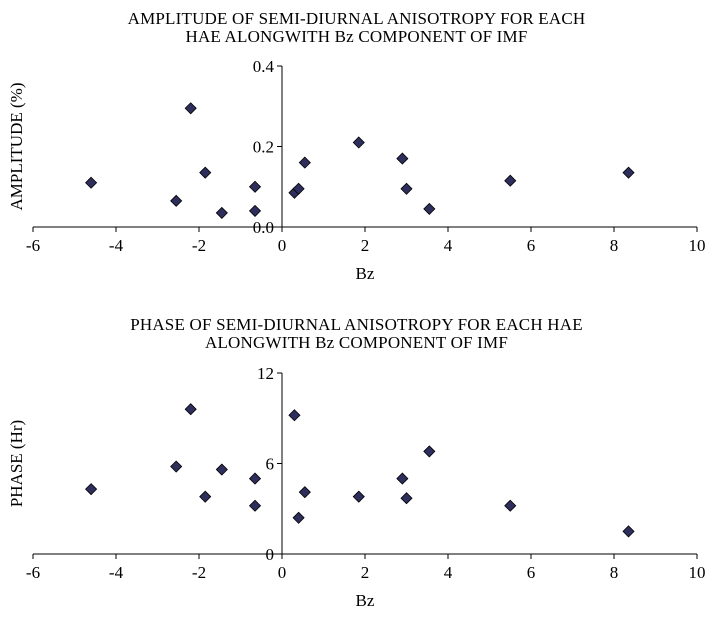 The height and width of the screenshot is (624, 713). Describe the element at coordinates (199, 572) in the screenshot. I see `phase-x-tick-label: -2` at that location.